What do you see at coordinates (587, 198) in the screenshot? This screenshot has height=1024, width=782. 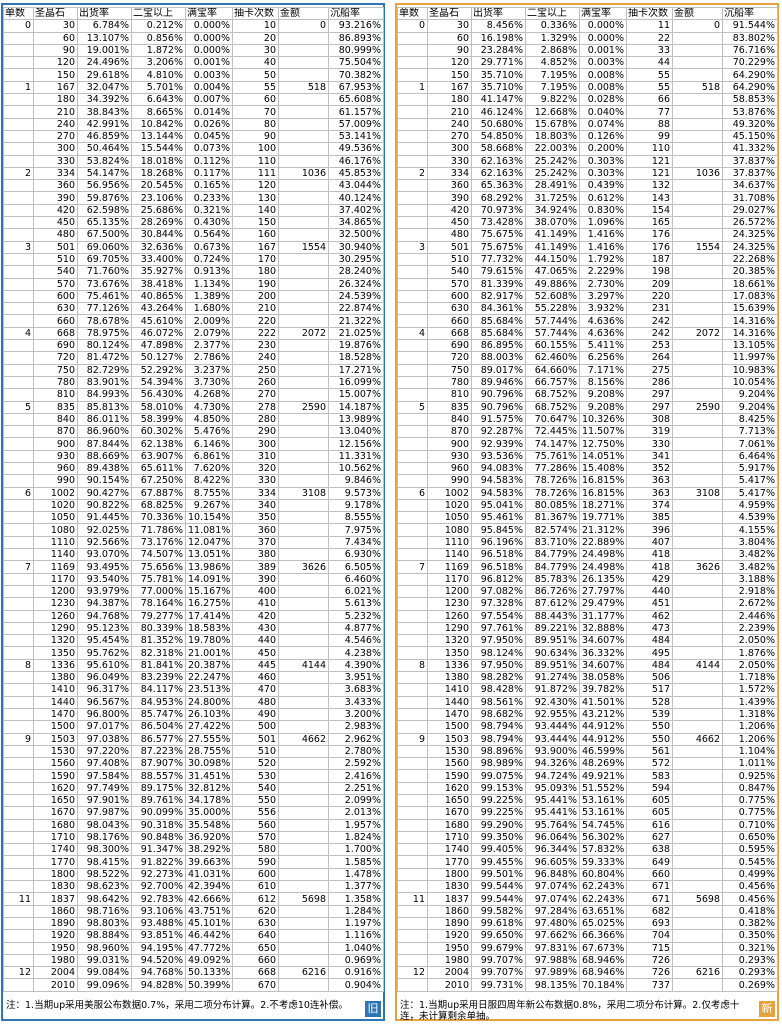 I see `data-row: 390 68.292% 31.725% 0.612% 143 31.708%` at bounding box center [587, 198].